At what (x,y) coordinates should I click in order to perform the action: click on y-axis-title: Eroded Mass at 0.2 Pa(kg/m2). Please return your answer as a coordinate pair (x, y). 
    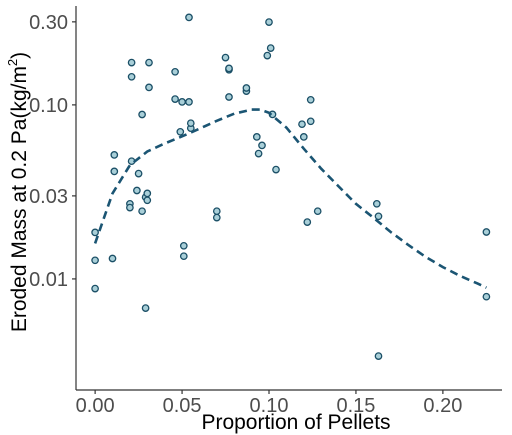
    Looking at the image, I should click on (18, 192).